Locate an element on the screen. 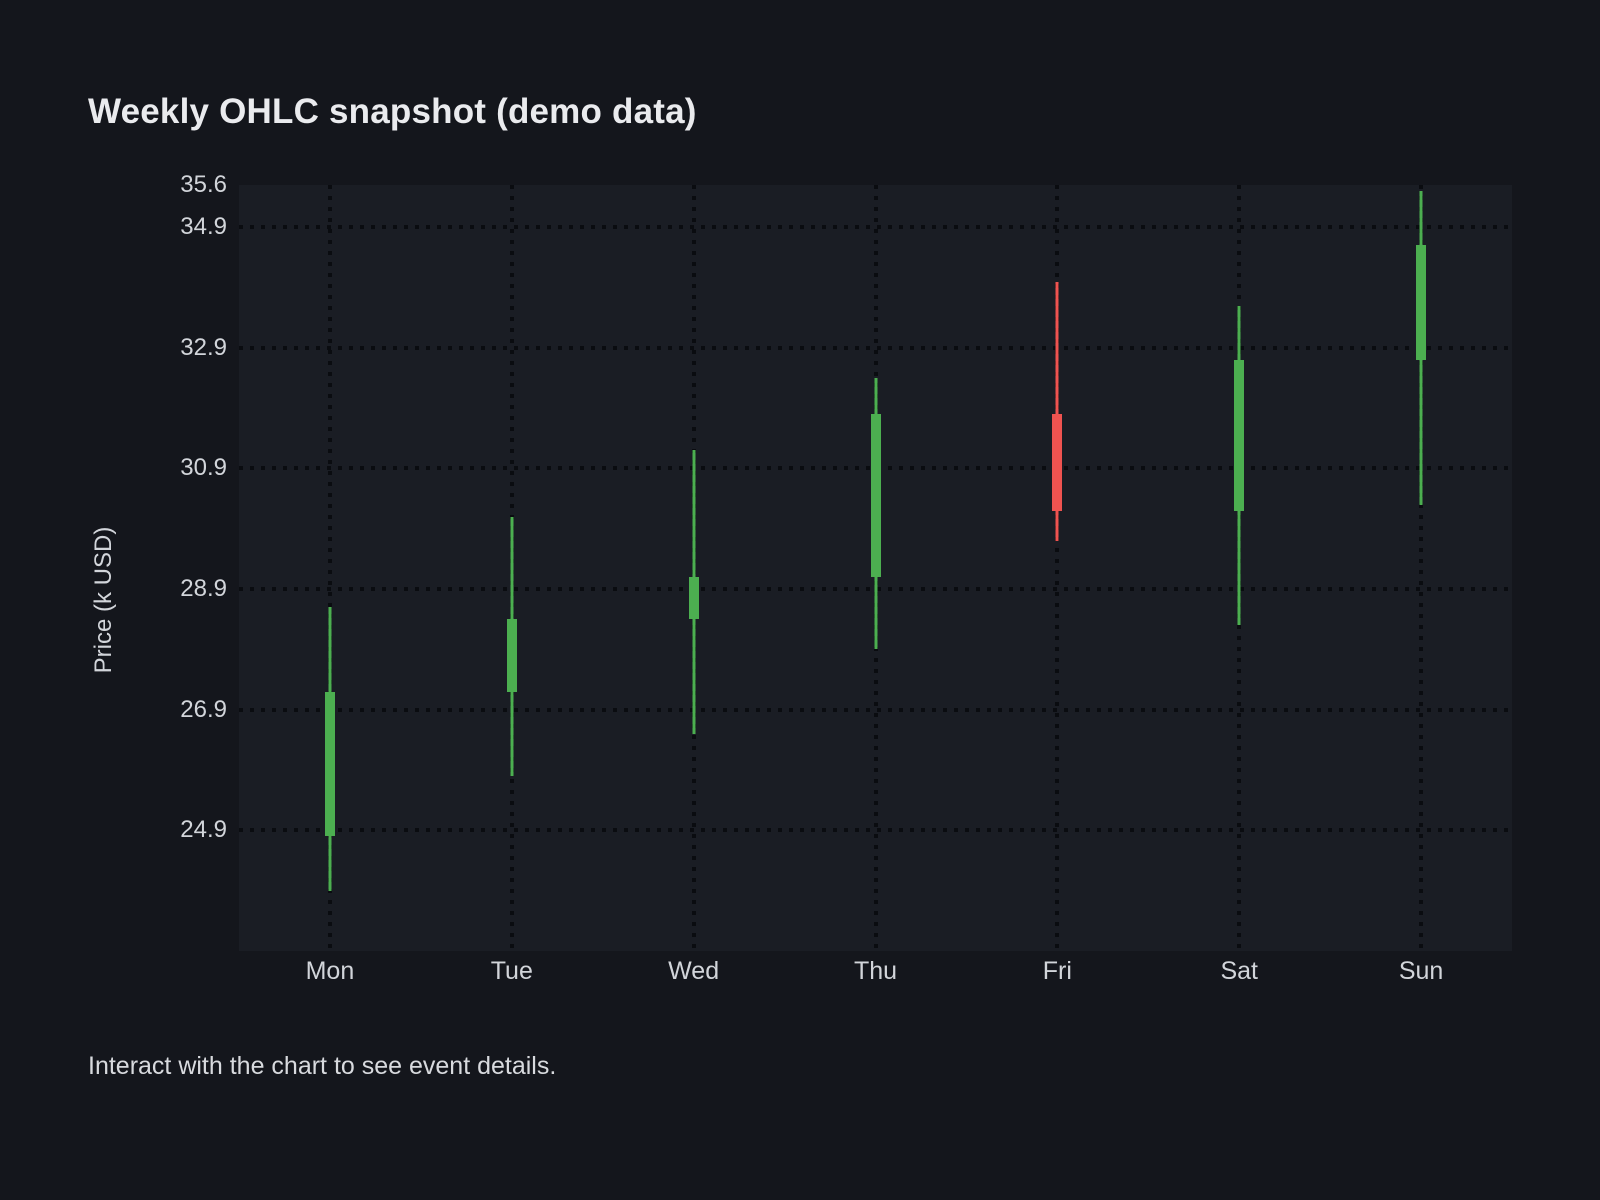 This screenshot has height=1200, width=1600. v-gridline-sun is located at coordinates (1421, 568).